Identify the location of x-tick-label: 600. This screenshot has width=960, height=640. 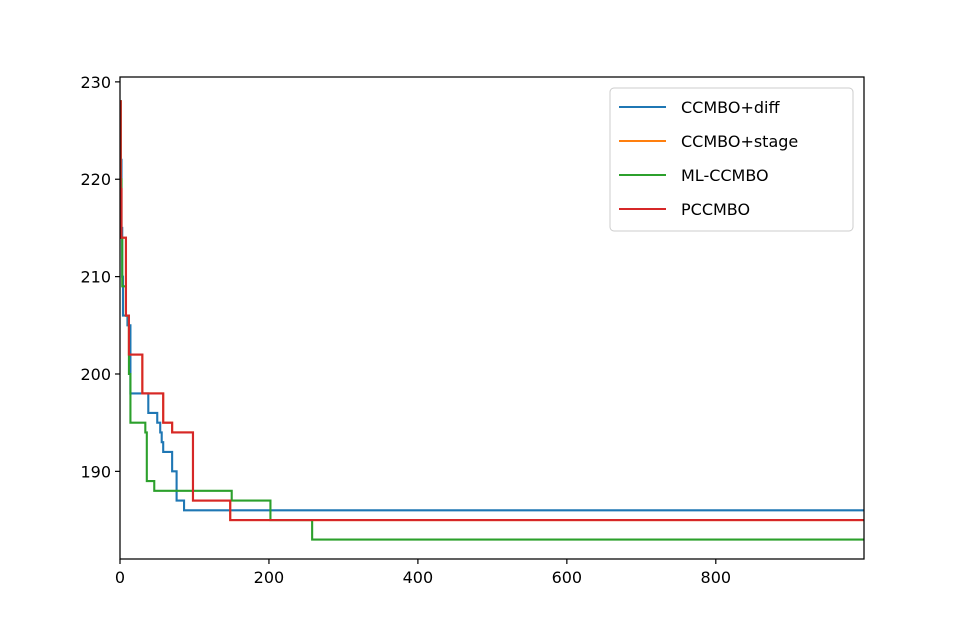
(567, 577).